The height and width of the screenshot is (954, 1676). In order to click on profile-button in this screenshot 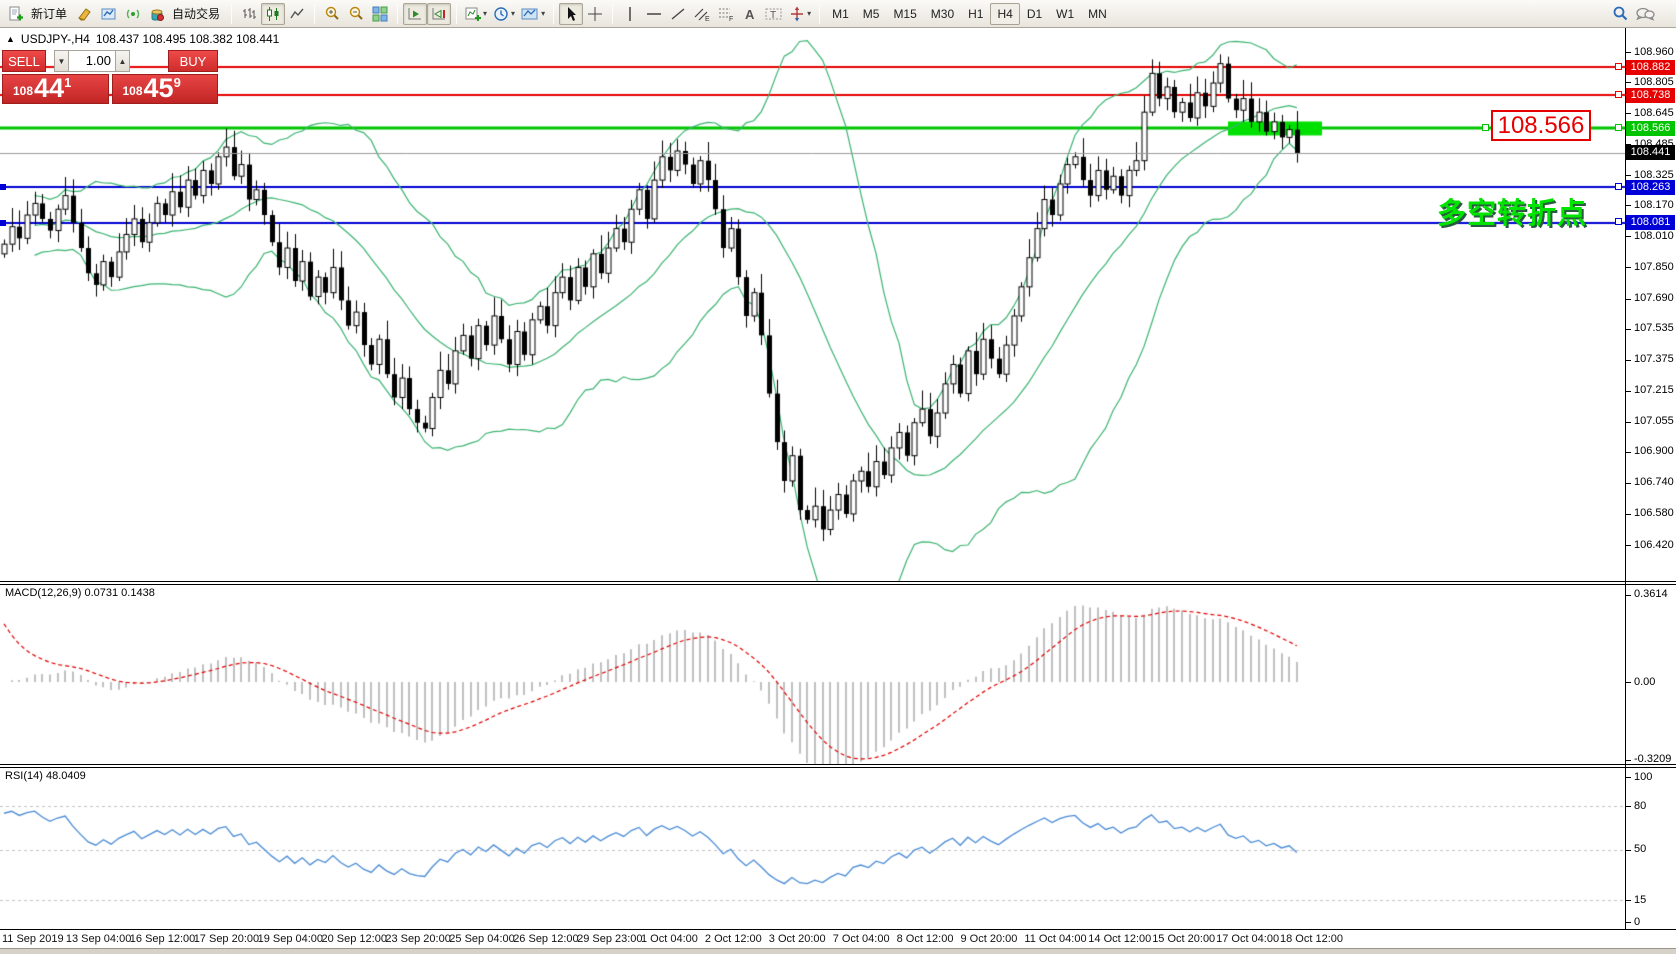, I will do `click(109, 14)`.